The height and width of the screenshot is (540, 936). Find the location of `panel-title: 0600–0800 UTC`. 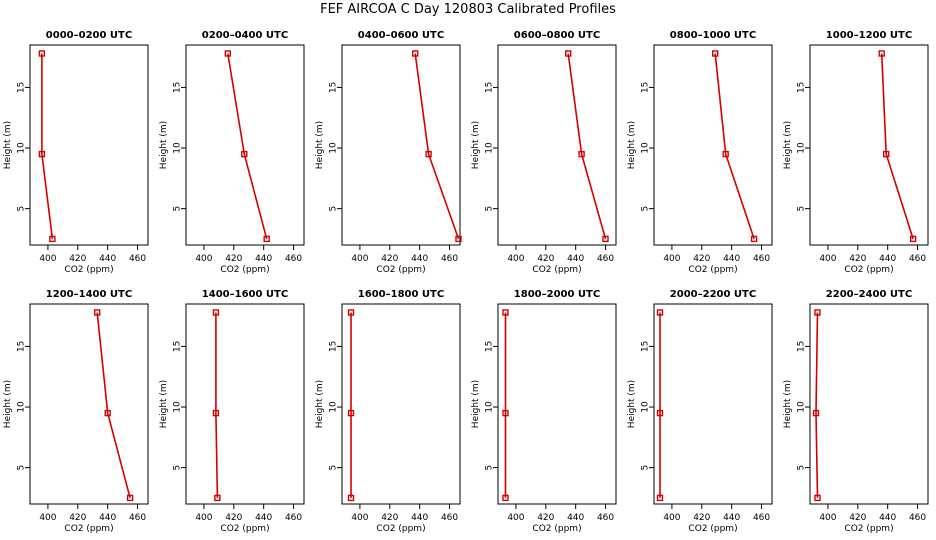

panel-title: 0600–0800 UTC is located at coordinates (557, 35).